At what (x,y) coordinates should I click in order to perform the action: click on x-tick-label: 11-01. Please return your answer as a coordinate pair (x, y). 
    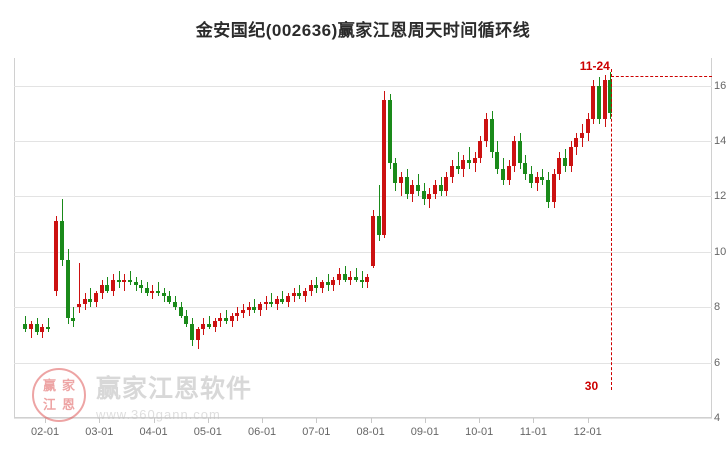
    Looking at the image, I should click on (533, 432).